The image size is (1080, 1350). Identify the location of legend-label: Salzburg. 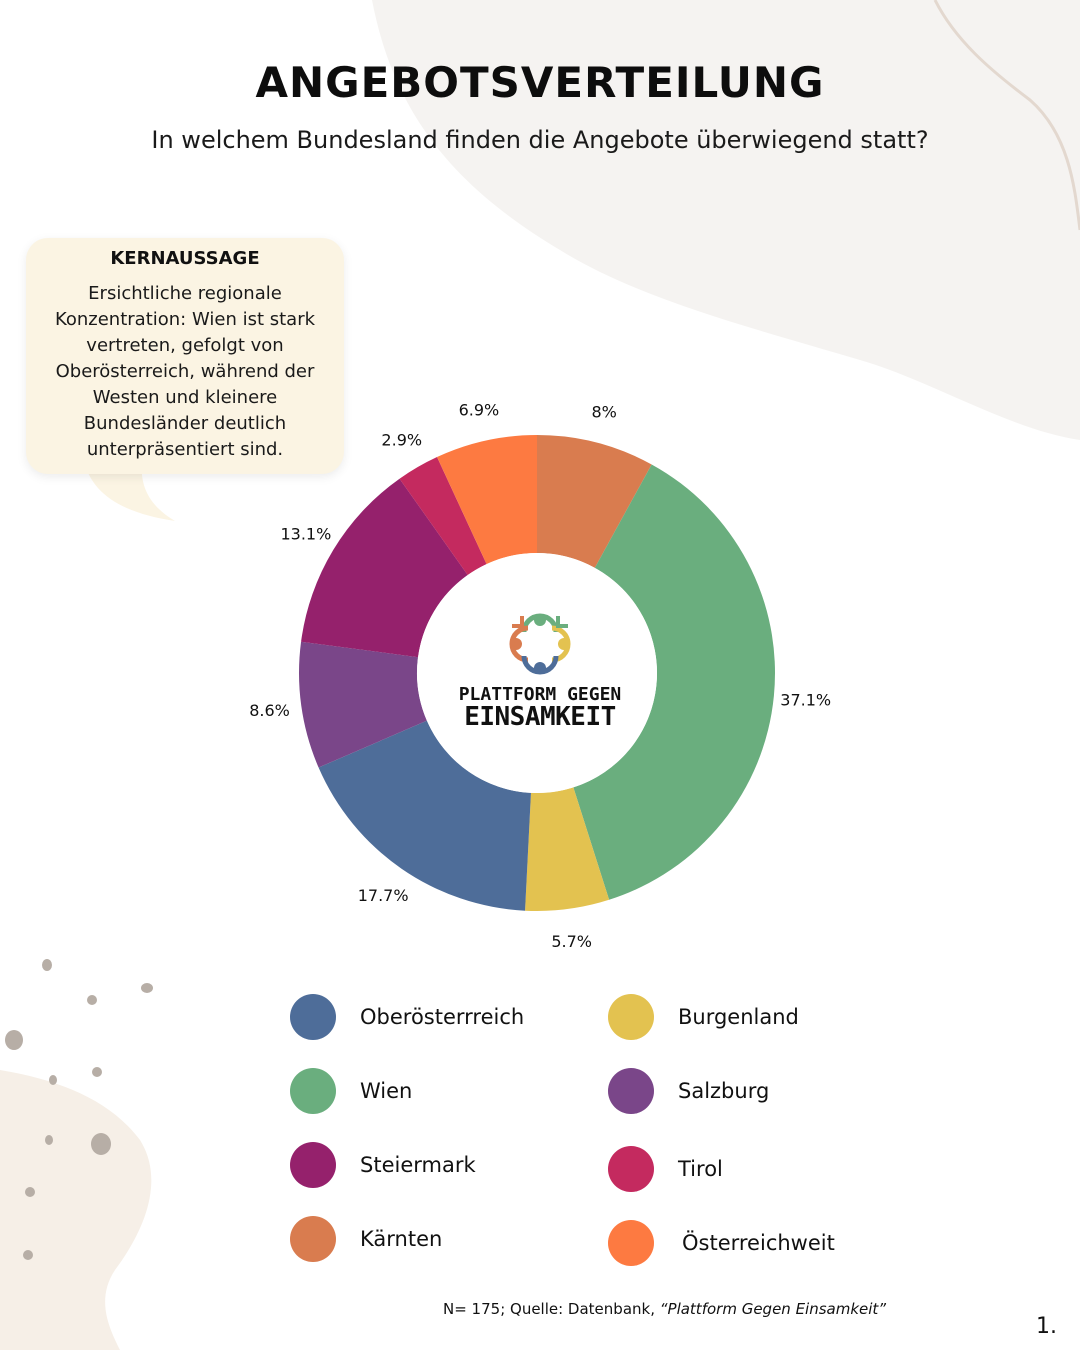
(724, 1091).